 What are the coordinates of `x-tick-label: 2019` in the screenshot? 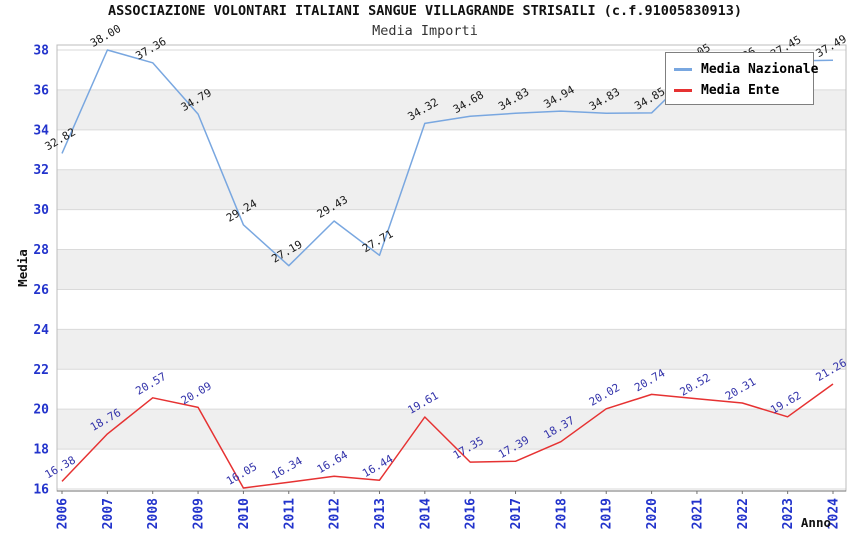 It's located at (607, 513).